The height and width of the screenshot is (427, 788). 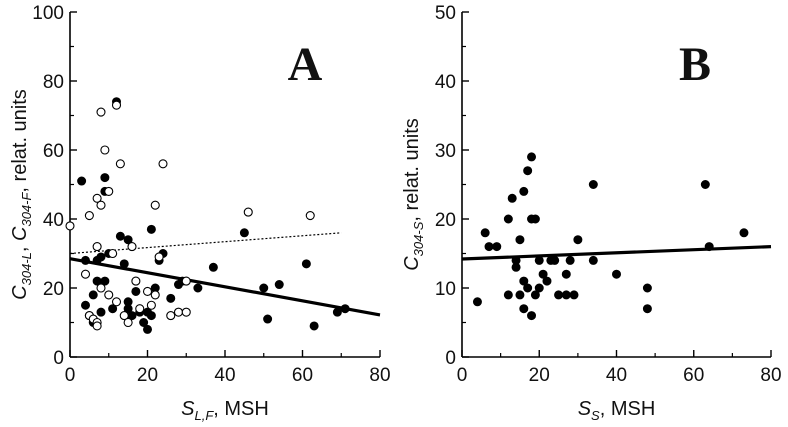 I want to click on y-tick-label: 40, so click(x=53, y=220).